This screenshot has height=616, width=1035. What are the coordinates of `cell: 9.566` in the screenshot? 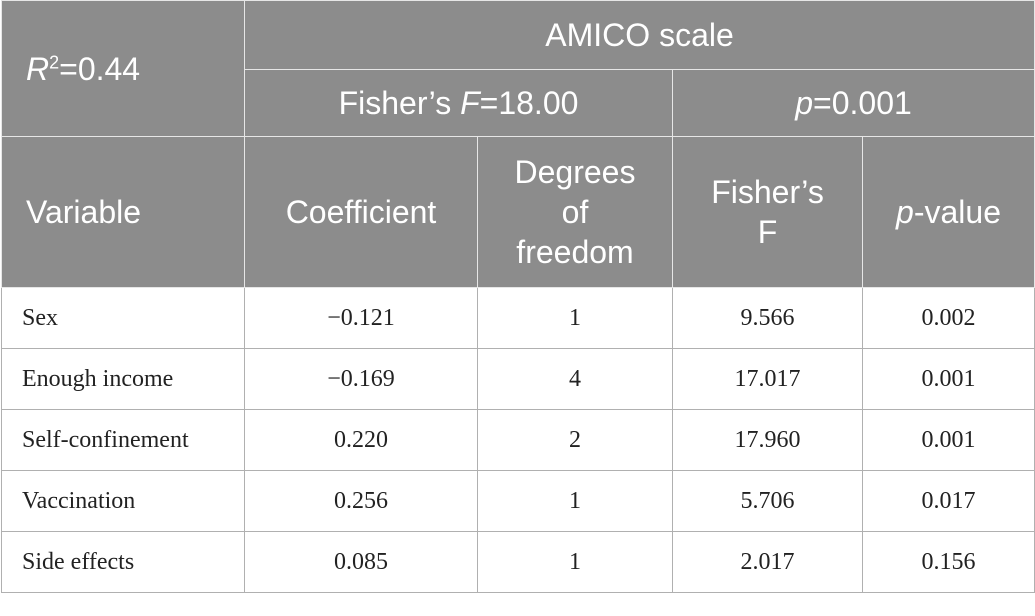 It's located at (767, 318).